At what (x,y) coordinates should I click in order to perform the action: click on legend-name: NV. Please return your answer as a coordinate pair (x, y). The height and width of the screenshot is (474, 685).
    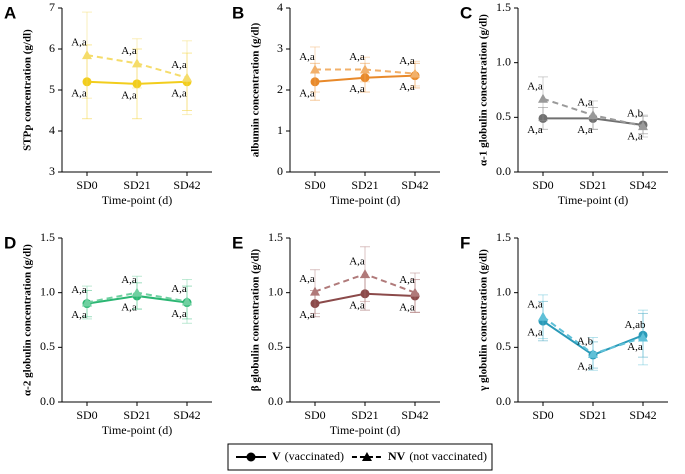
    Looking at the image, I should click on (397, 456).